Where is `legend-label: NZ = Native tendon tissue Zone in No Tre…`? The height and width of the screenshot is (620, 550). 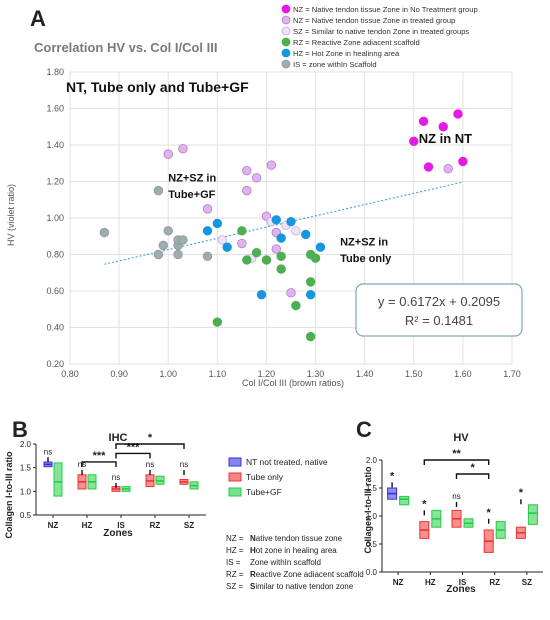
legend-label: NZ = Native tendon tissue Zone in No Tre… is located at coordinates (385, 9).